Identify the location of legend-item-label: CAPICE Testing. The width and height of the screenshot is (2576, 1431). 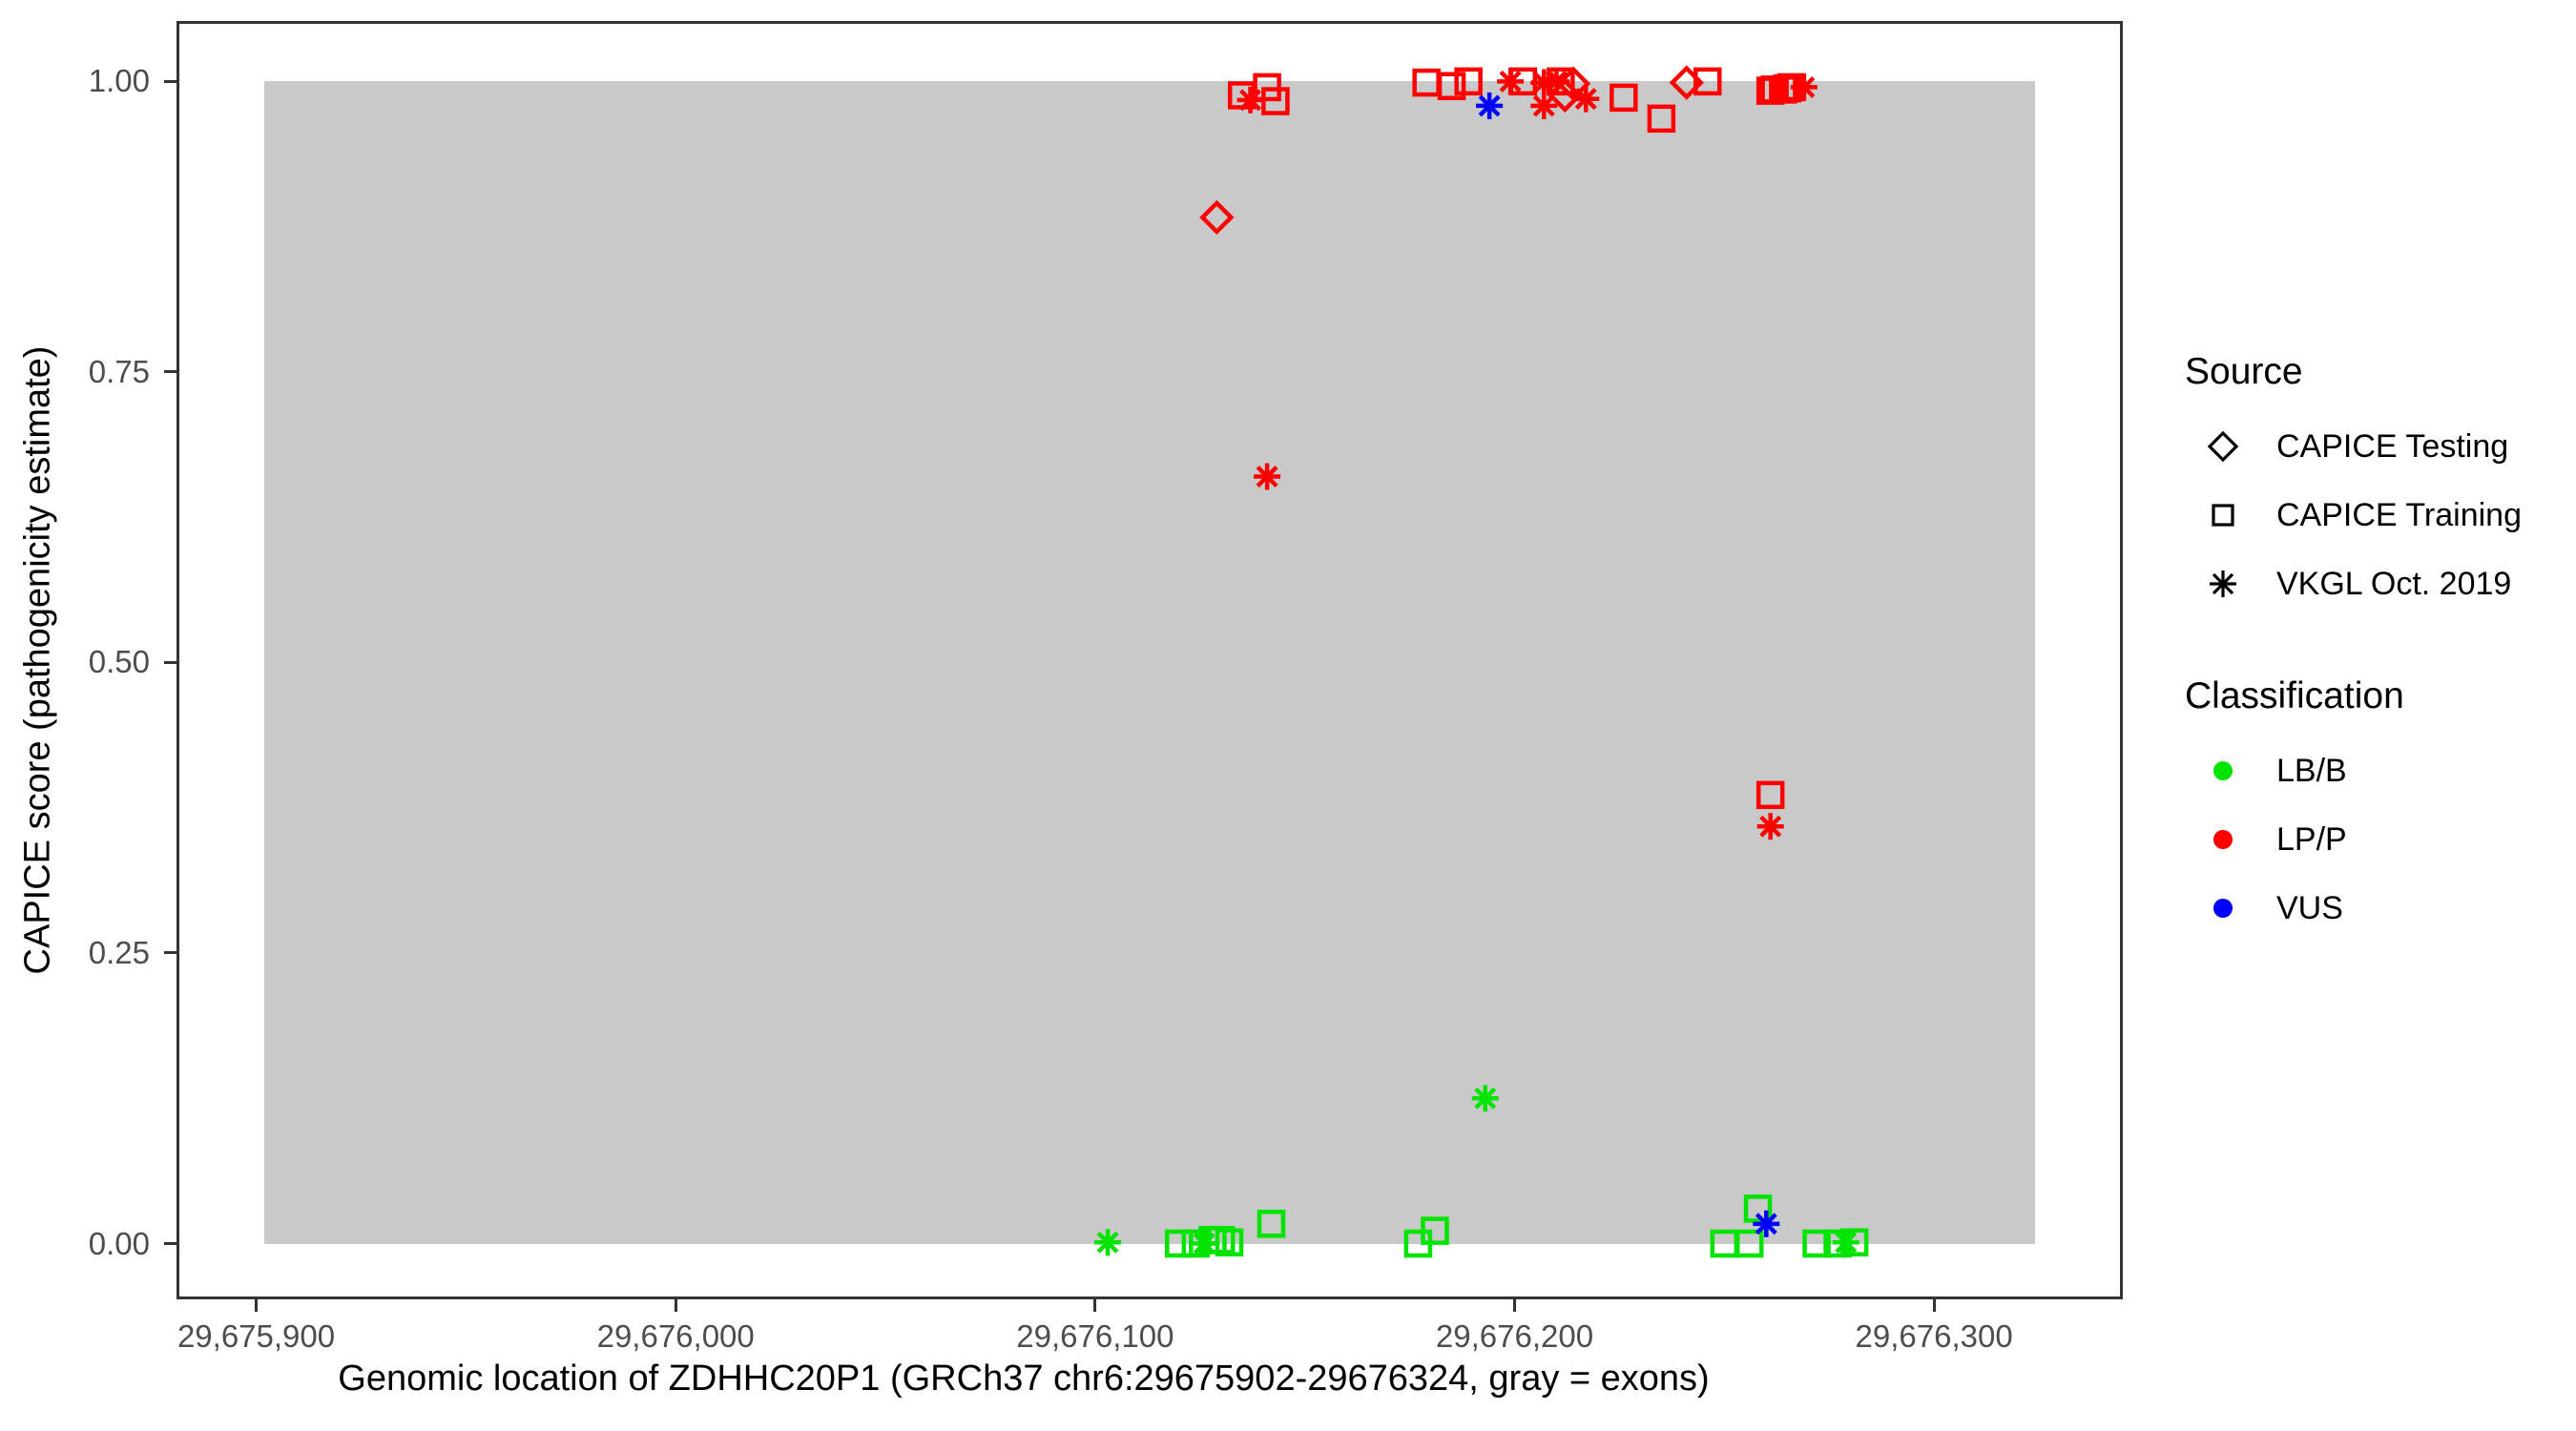
(2392, 446).